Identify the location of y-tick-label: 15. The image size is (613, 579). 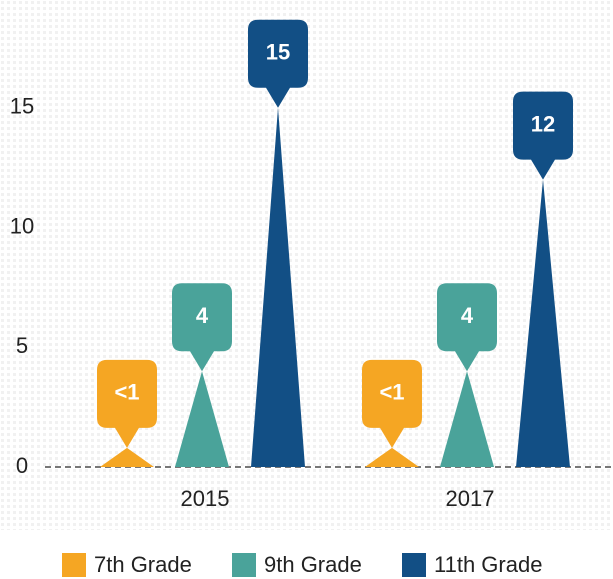
(22, 106).